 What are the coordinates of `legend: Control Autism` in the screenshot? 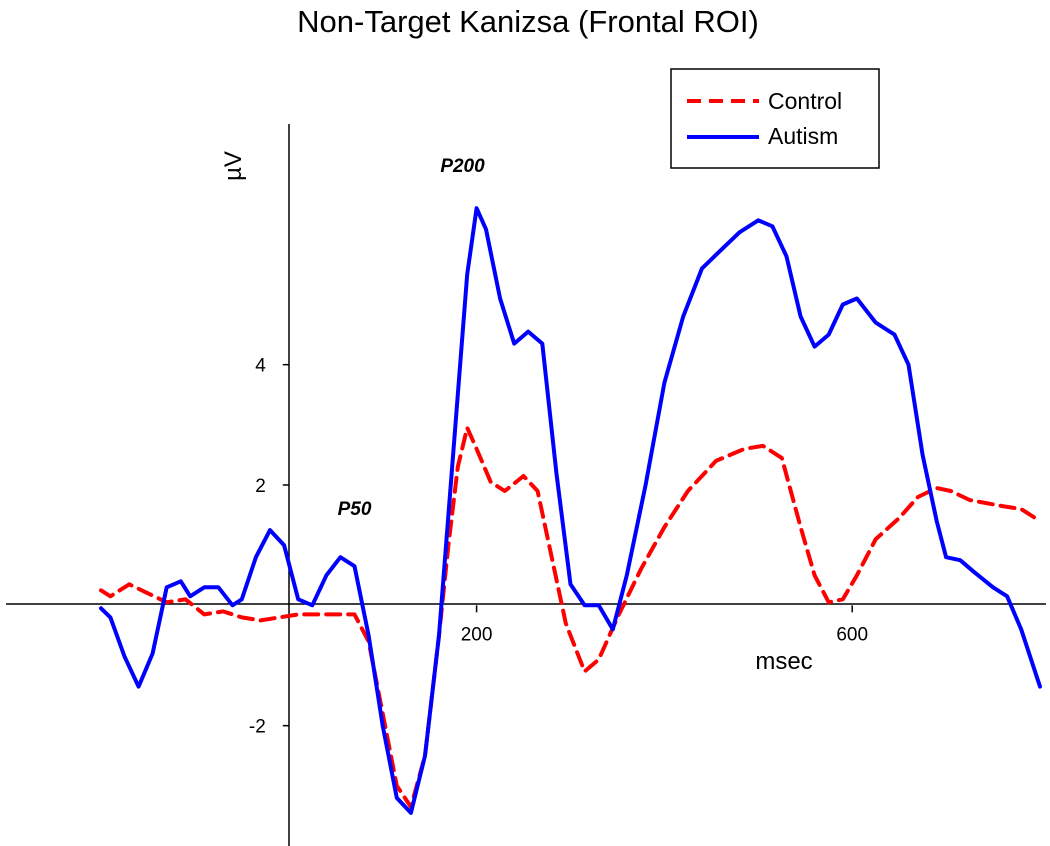 It's located at (775, 118).